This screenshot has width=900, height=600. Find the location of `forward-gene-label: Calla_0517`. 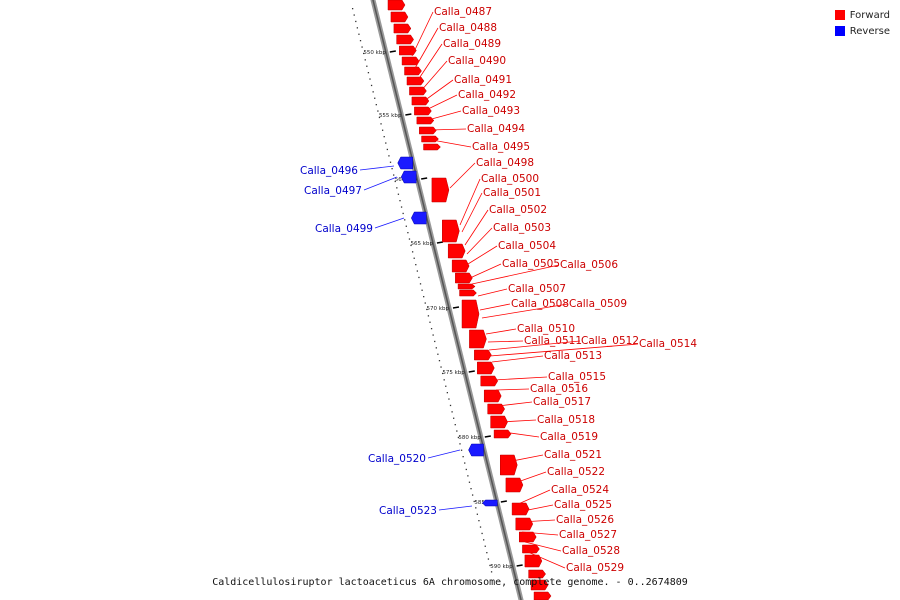

forward-gene-label: Calla_0517 is located at coordinates (562, 402).